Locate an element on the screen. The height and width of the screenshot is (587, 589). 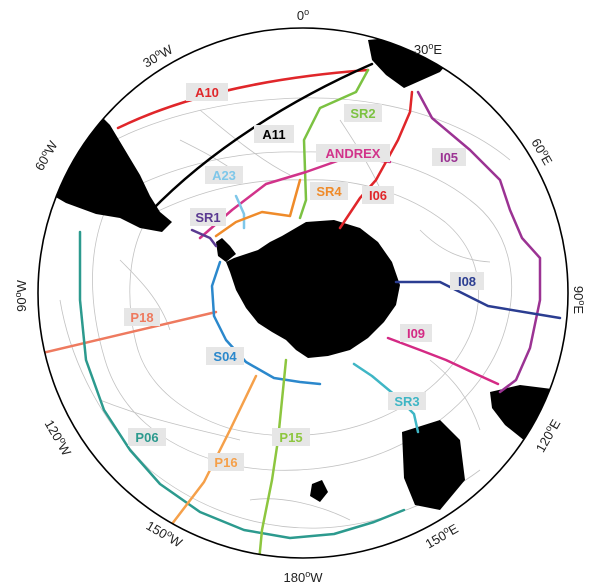
lon-label-120e: 120oE is located at coordinates (548, 435).